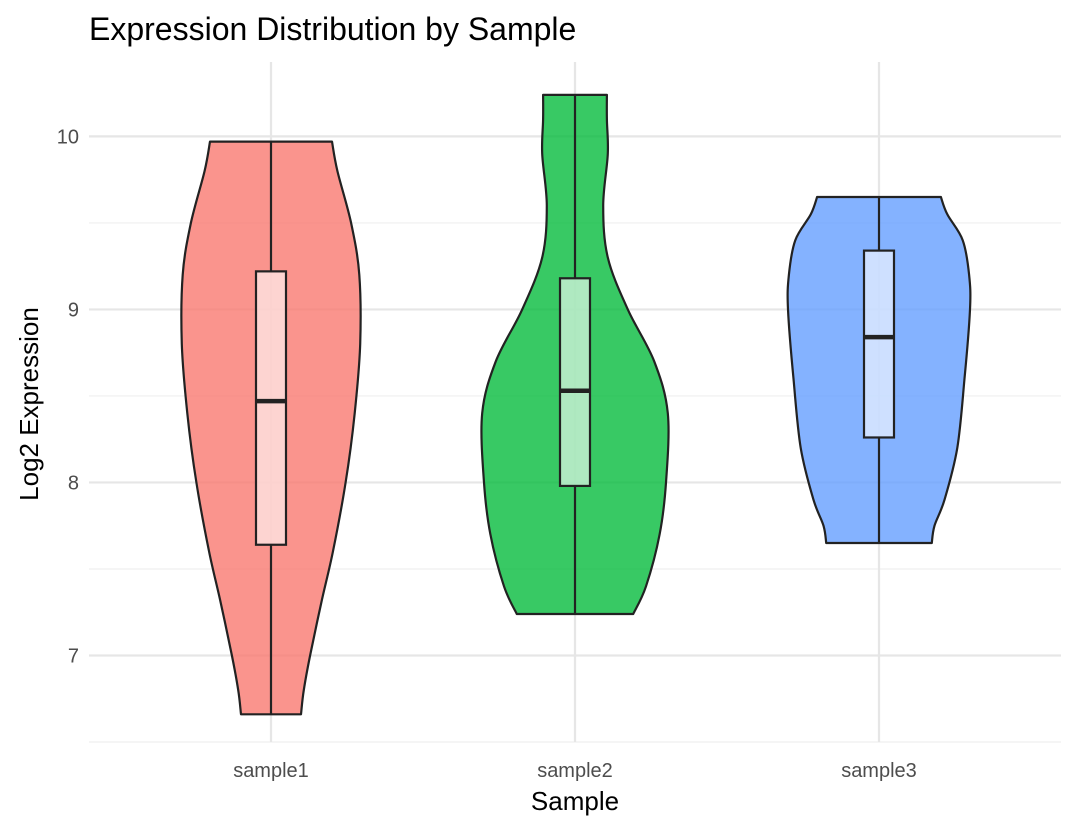  I want to click on box-sample2, so click(575, 382).